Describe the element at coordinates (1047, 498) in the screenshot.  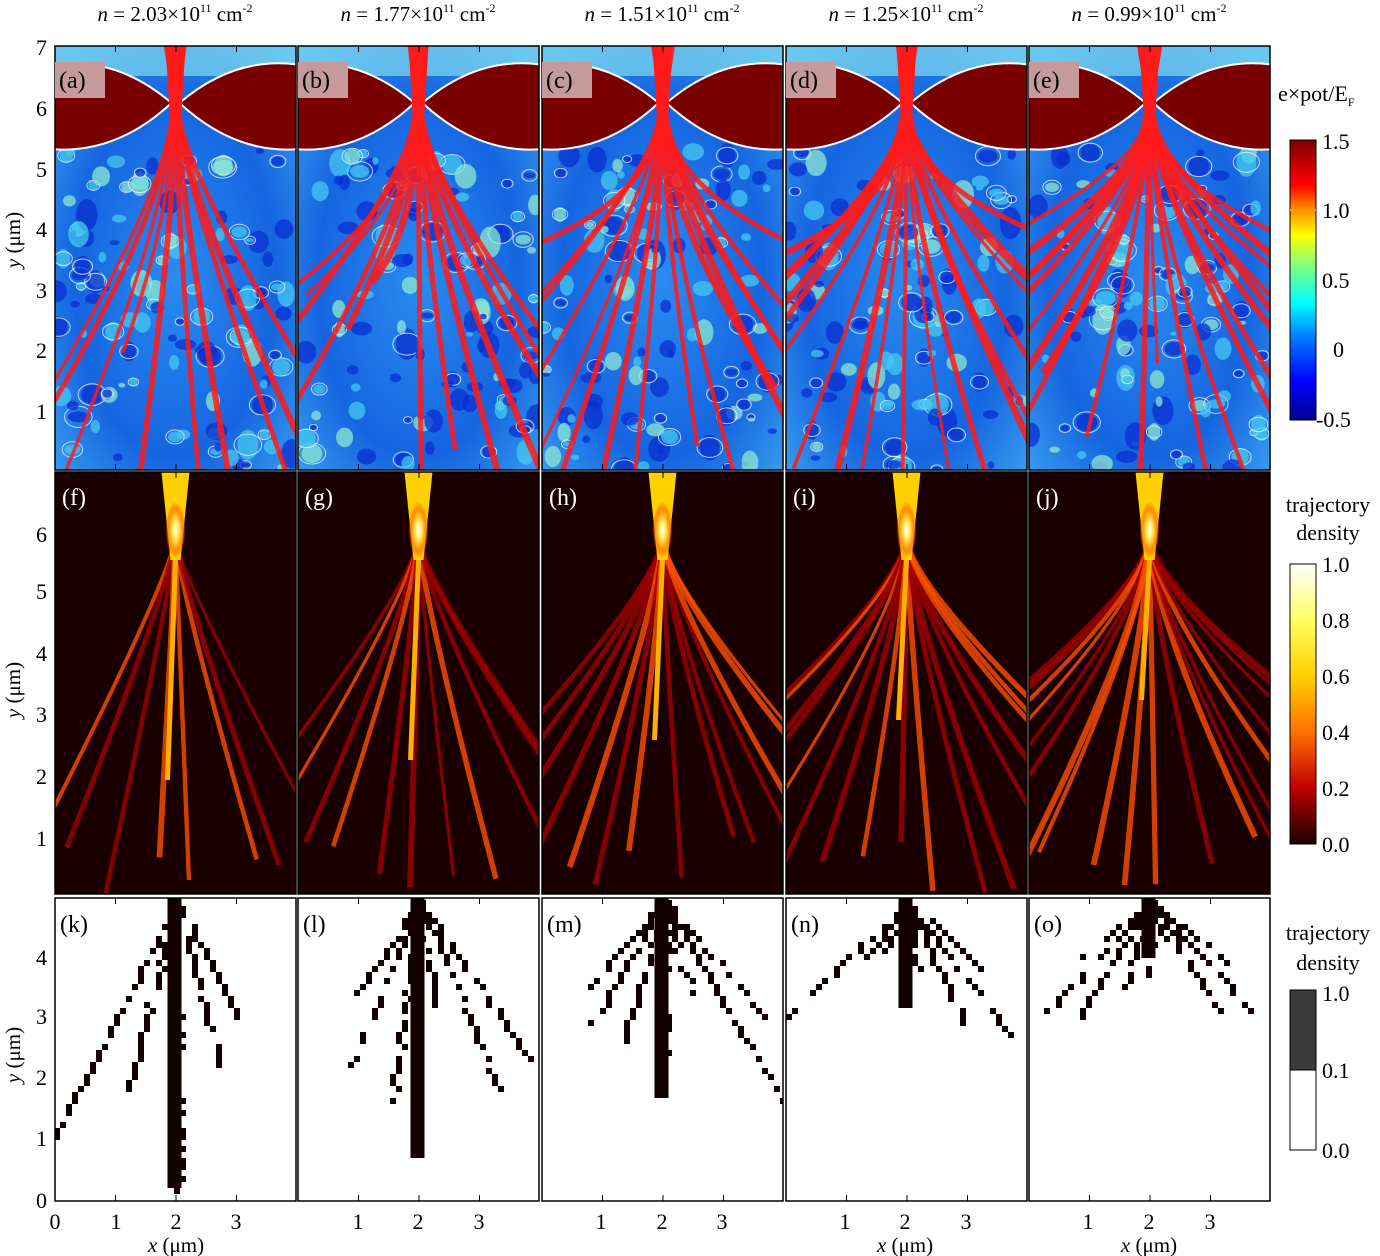
I see `panel-letter: (j)` at that location.